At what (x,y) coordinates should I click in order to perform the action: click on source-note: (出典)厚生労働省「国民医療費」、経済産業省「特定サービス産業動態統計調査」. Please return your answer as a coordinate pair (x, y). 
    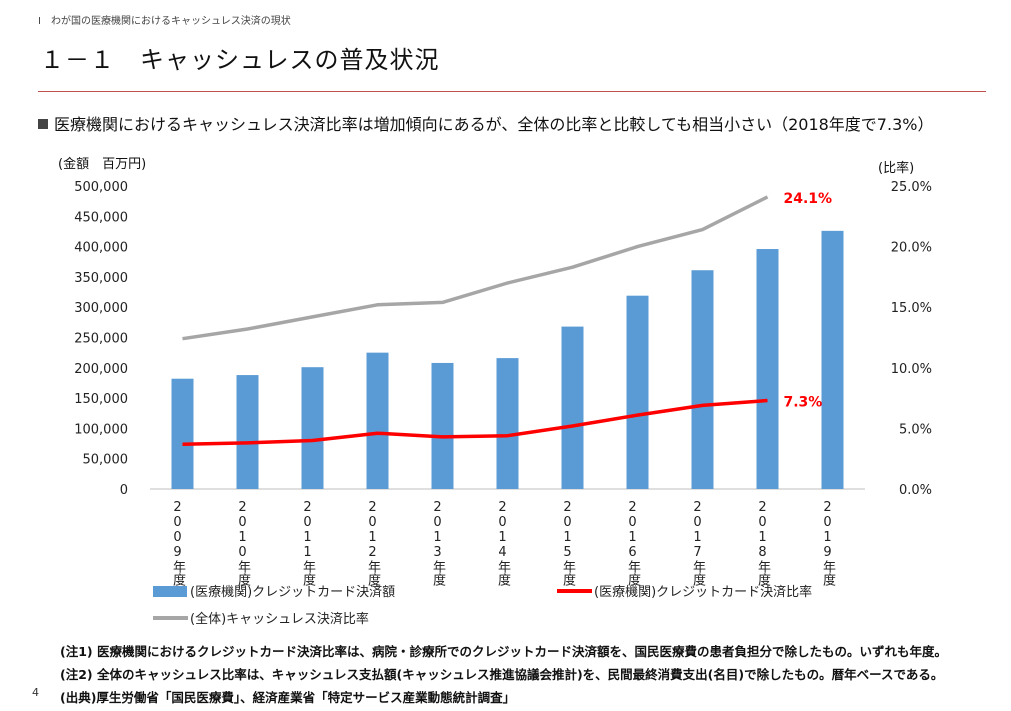
    Looking at the image, I should click on (288, 697).